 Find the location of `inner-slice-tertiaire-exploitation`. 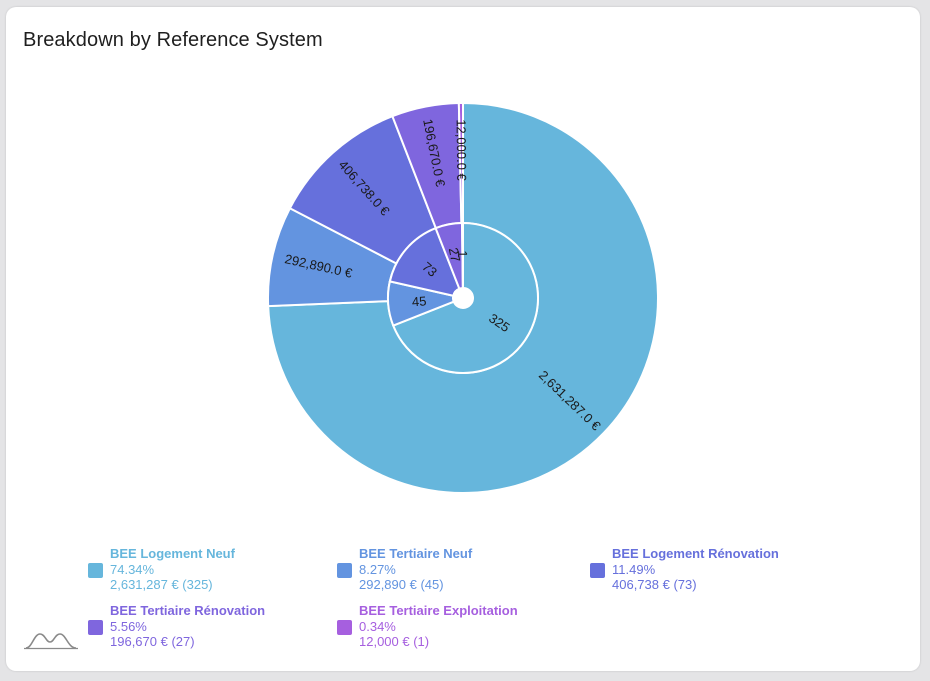

inner-slice-tertiaire-exploitation is located at coordinates (462, 255).